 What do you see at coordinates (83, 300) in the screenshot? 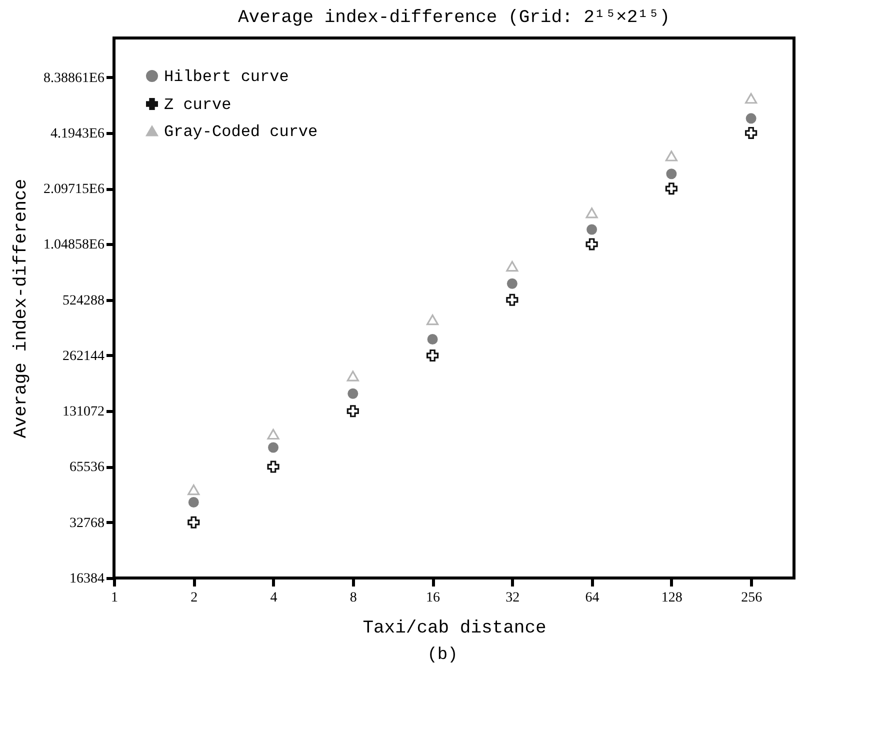
I see `y-tick-label: 524288` at bounding box center [83, 300].